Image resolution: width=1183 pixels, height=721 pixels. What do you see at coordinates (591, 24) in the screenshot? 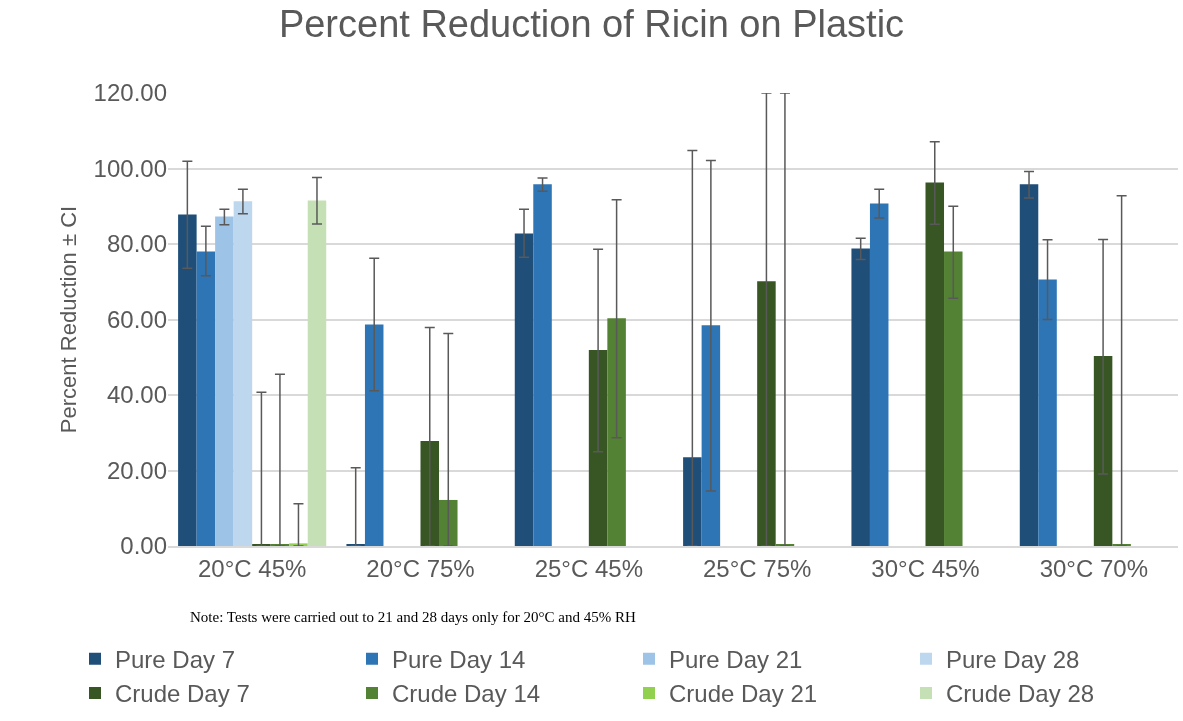
I see `chart-title: Percent Reduction of Ricin on Plastic` at bounding box center [591, 24].